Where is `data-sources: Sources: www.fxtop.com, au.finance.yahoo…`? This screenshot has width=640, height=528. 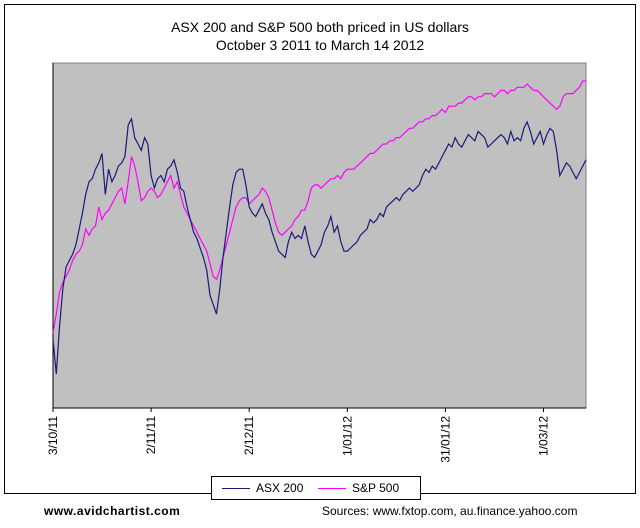 data-sources: Sources: www.fxtop.com, au.finance.yahoo… is located at coordinates (450, 511).